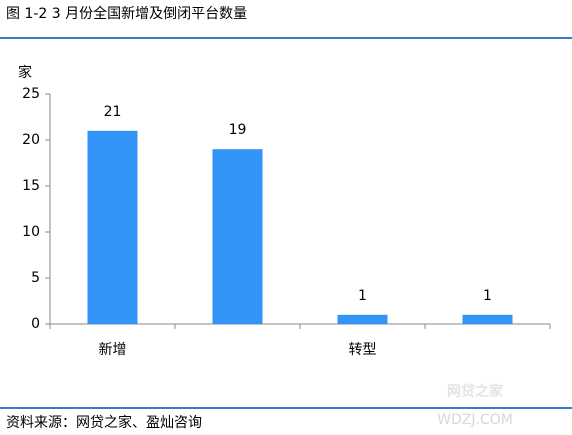 The image size is (572, 435). What do you see at coordinates (31, 186) in the screenshot?
I see `y-tick-label: 15` at bounding box center [31, 186].